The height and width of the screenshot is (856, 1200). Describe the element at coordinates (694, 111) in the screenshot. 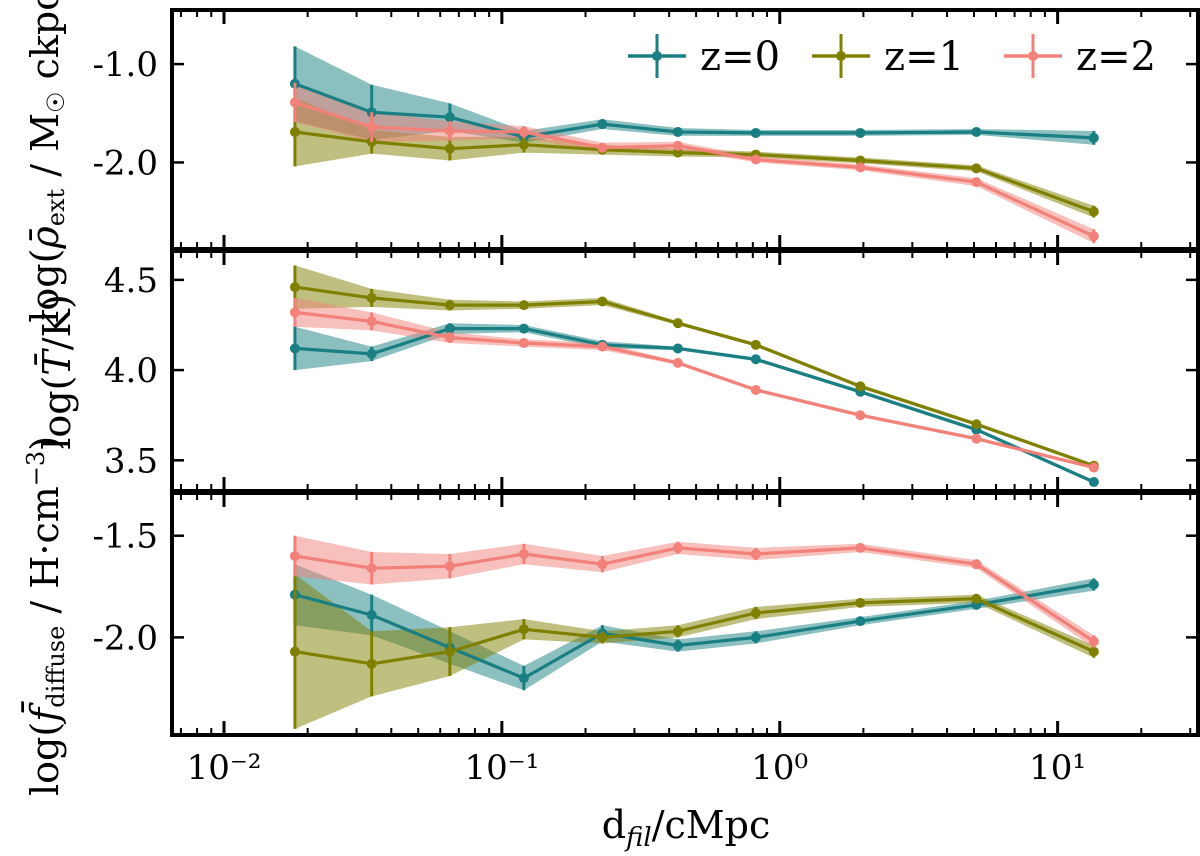

I see `line-rho-z=0` at that location.